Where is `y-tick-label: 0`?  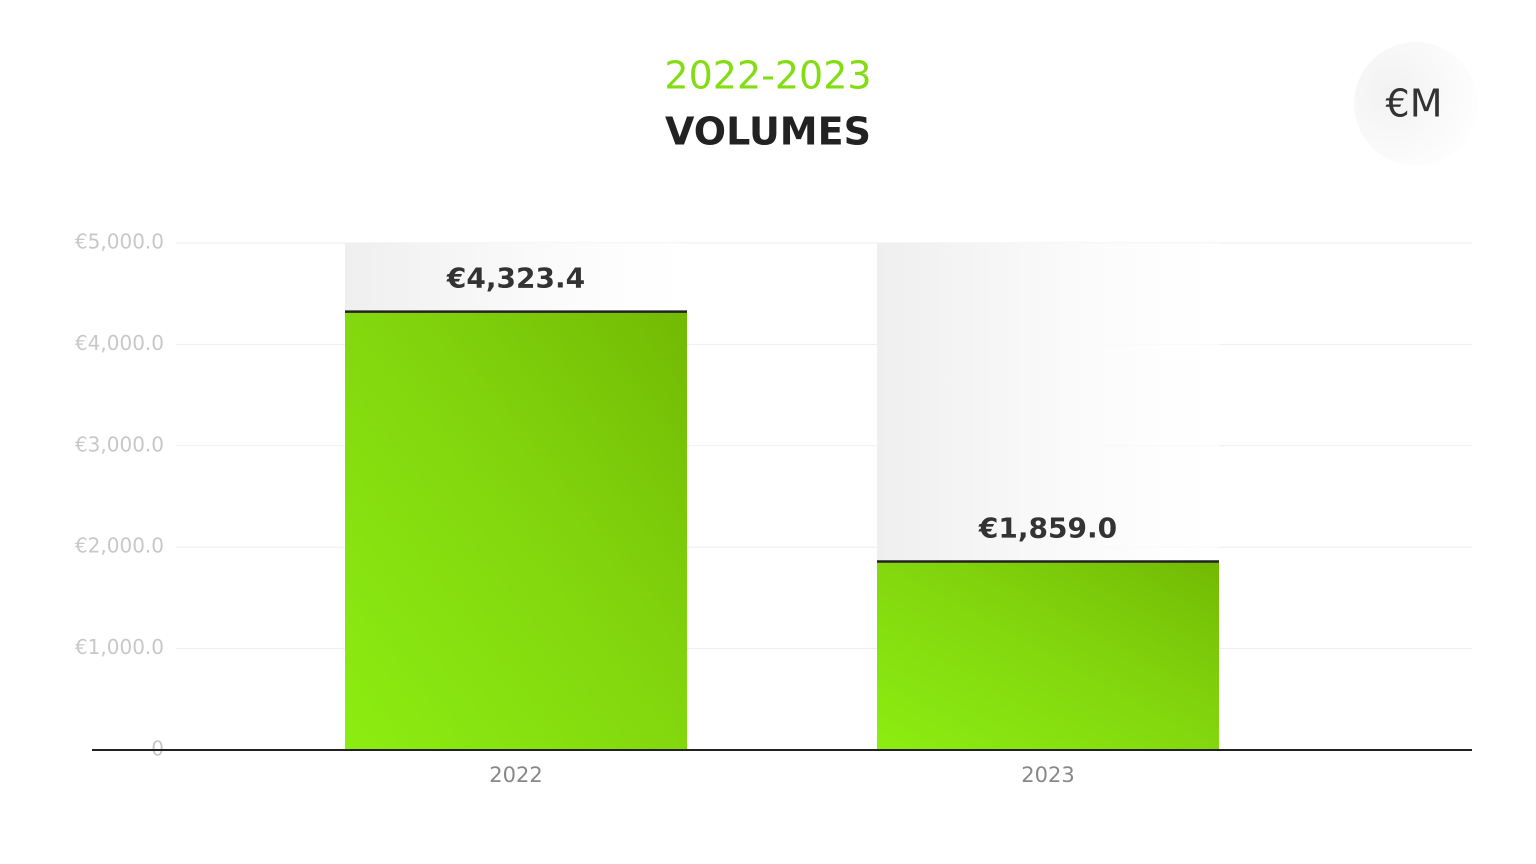 y-tick-label: 0 is located at coordinates (157, 749).